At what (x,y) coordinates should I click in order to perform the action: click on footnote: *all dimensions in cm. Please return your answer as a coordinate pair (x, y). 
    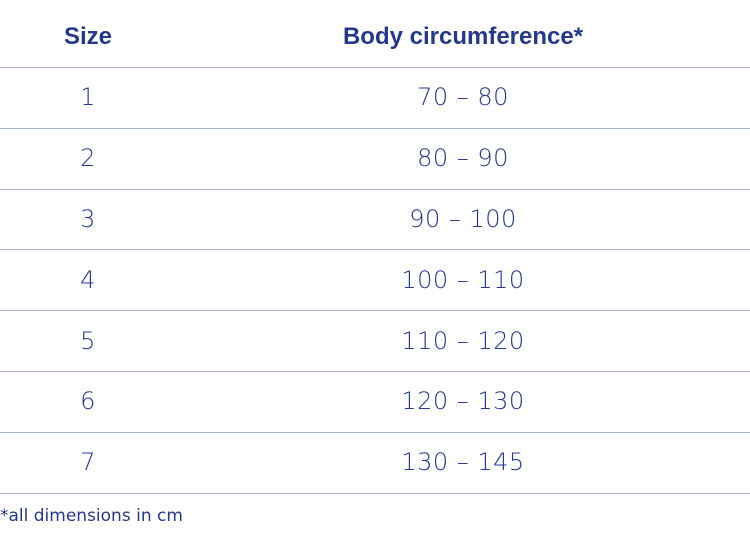
    Looking at the image, I should click on (91, 516).